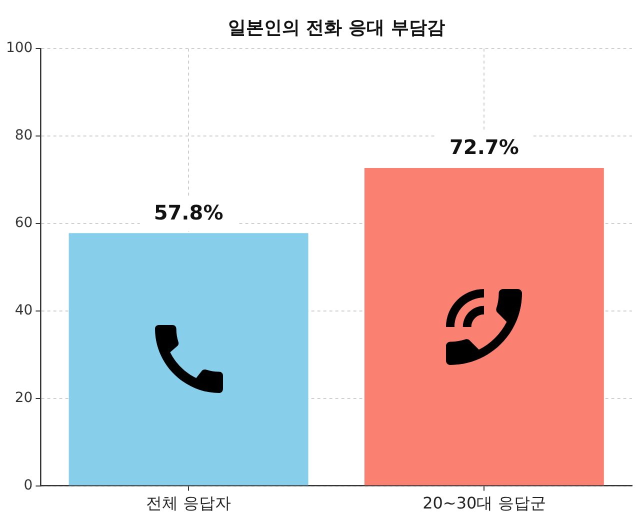 The image size is (640, 525). Describe the element at coordinates (23, 310) in the screenshot. I see `y-tick-label: 40` at that location.